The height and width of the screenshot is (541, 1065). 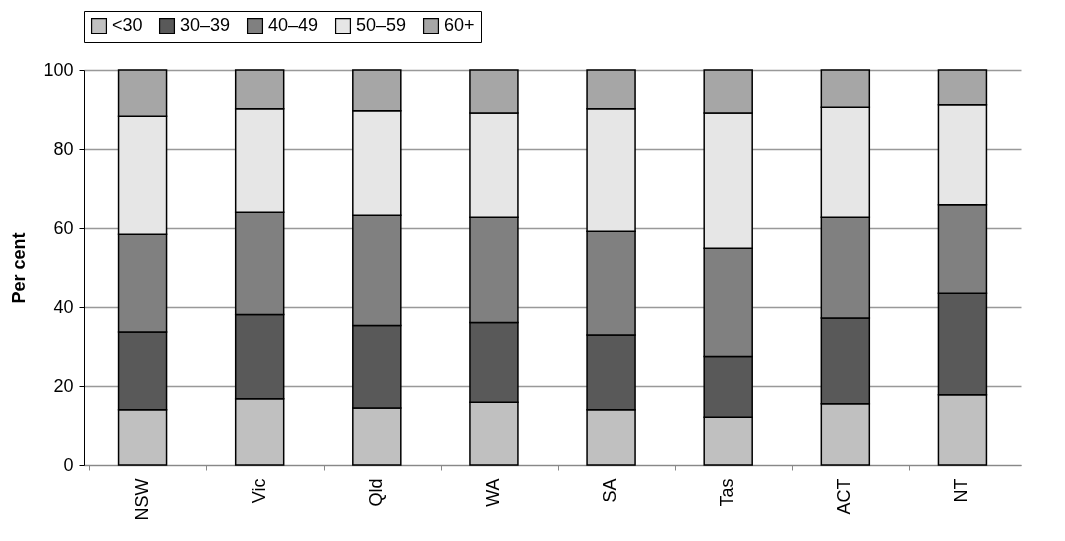 I want to click on y-tick-label: 100, so click(x=58, y=69).